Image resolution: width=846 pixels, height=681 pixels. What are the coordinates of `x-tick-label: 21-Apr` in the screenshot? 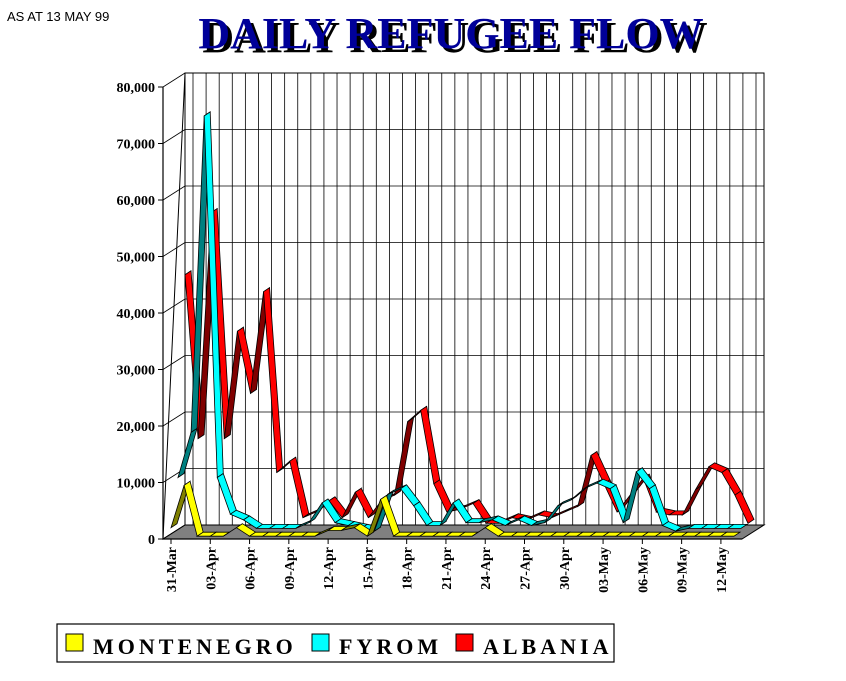 It's located at (447, 568).